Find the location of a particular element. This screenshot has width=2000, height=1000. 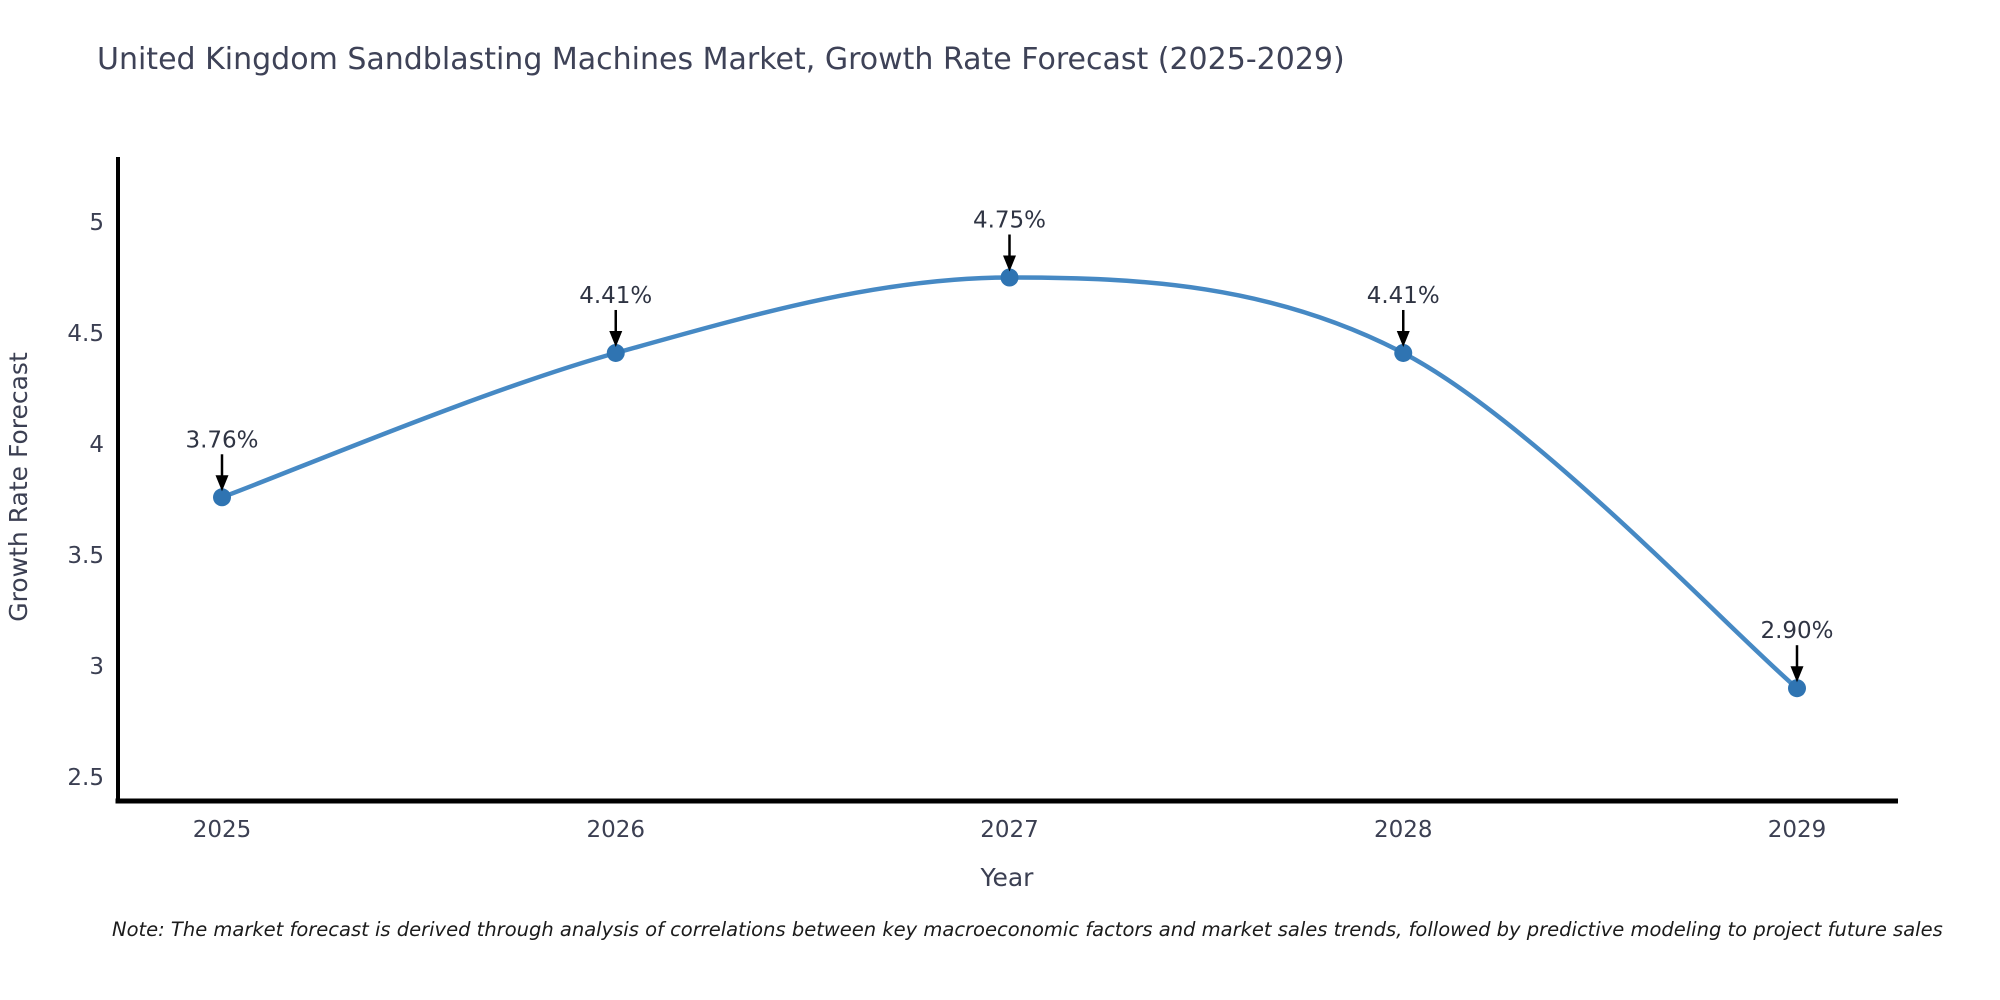

x-tick-label: 2028 is located at coordinates (1403, 830).